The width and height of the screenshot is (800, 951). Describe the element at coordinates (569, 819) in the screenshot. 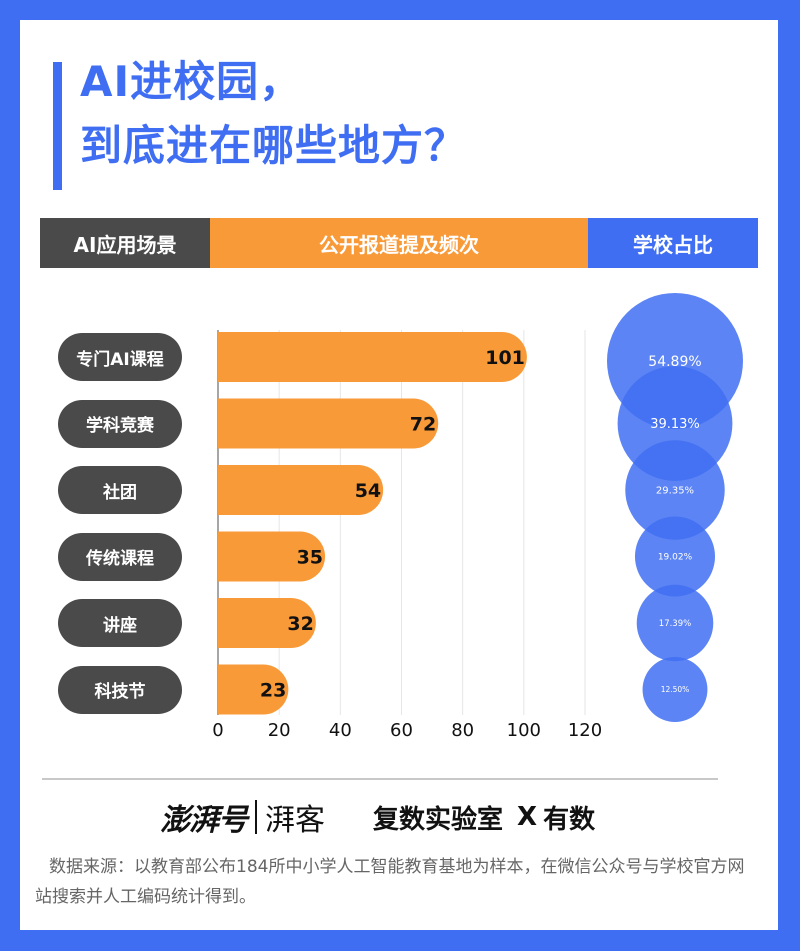

I see `logo-youshu: 有数` at that location.